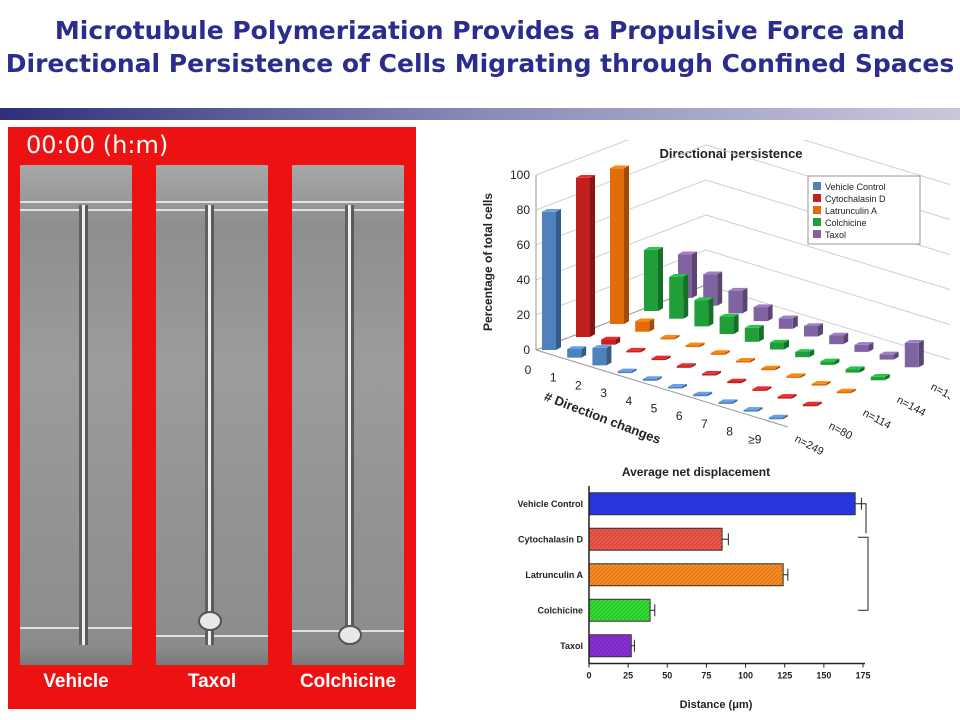  What do you see at coordinates (571, 646) in the screenshot?
I see `hbar-label: Taxol` at bounding box center [571, 646].